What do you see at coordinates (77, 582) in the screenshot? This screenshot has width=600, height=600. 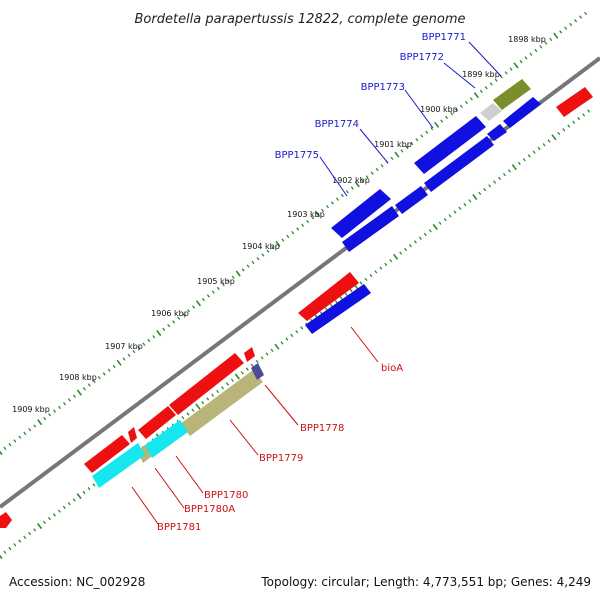 I see `accession-text: Accession: NC_002928` at bounding box center [77, 582].